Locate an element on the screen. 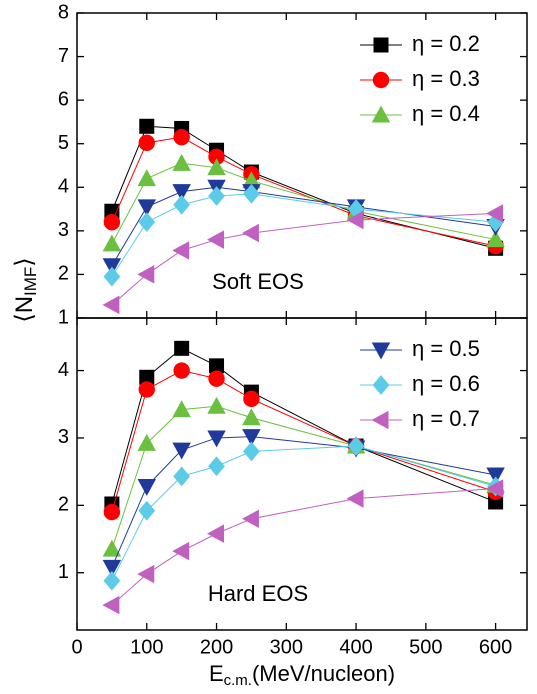  y-tick-label: 5 is located at coordinates (63, 143).